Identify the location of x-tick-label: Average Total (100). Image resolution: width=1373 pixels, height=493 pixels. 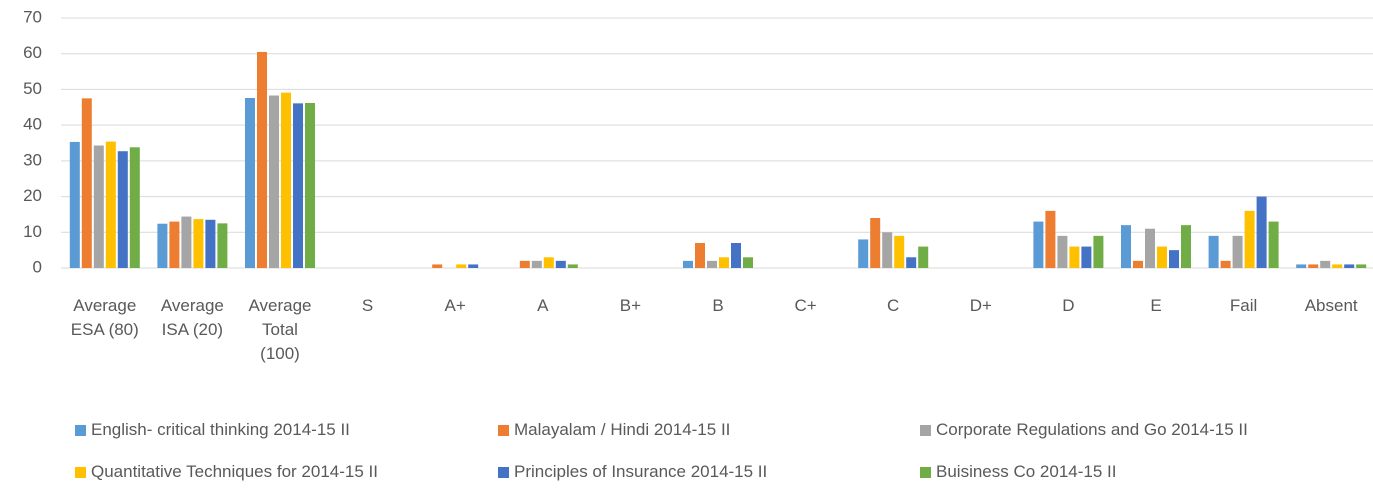
(280, 329).